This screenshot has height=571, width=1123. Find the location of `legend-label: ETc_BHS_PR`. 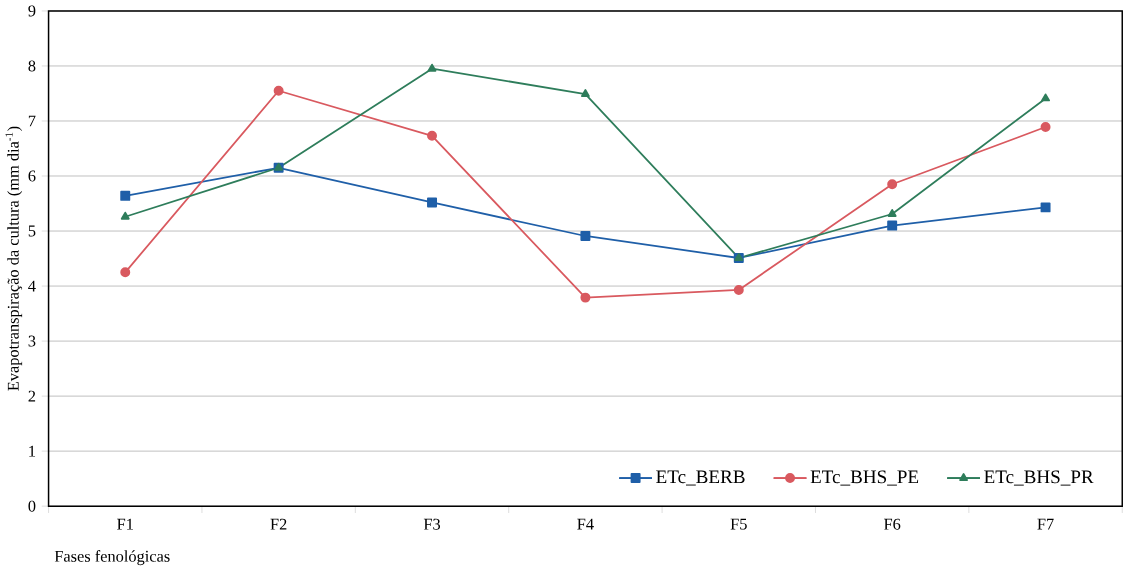

legend-label: ETc_BHS_PR is located at coordinates (1039, 478).